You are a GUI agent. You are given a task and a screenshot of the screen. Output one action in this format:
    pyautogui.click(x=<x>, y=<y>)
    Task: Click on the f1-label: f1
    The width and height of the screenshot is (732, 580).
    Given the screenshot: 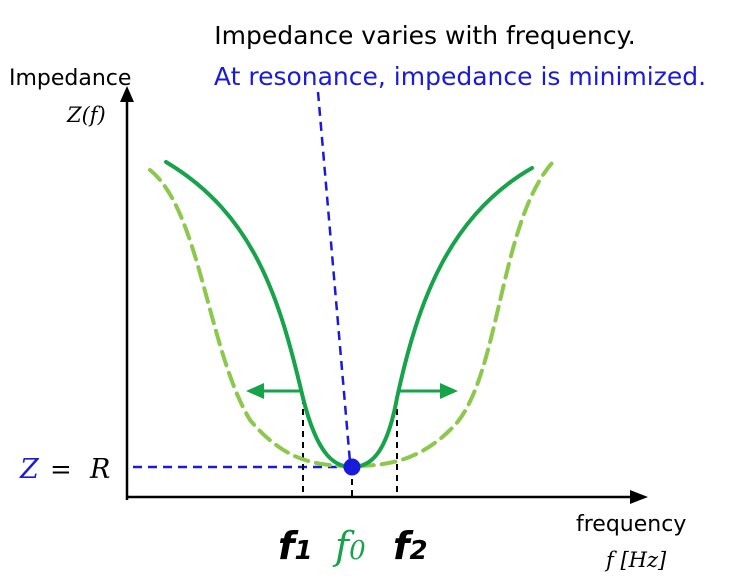 What is the action you would take?
    pyautogui.click(x=295, y=546)
    